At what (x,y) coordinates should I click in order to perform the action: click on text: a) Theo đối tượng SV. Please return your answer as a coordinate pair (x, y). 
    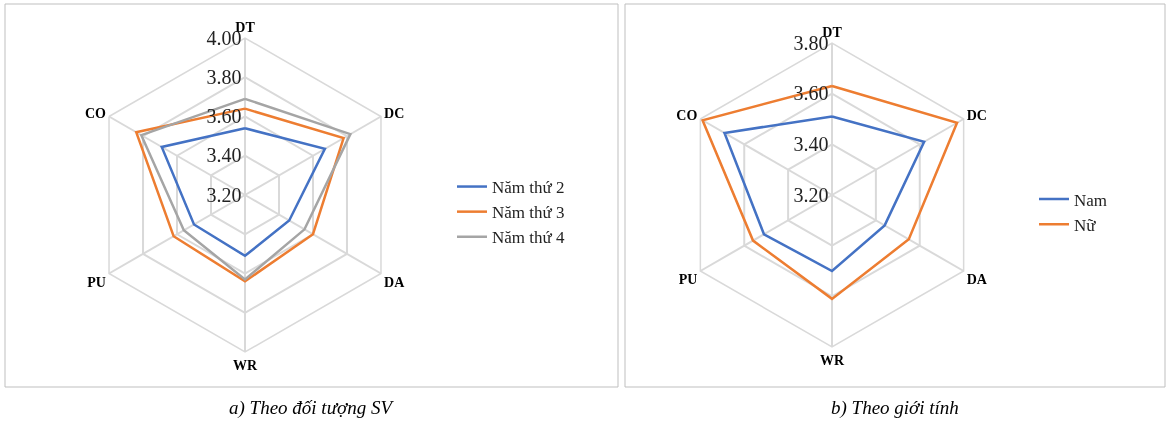
    Looking at the image, I should click on (312, 408).